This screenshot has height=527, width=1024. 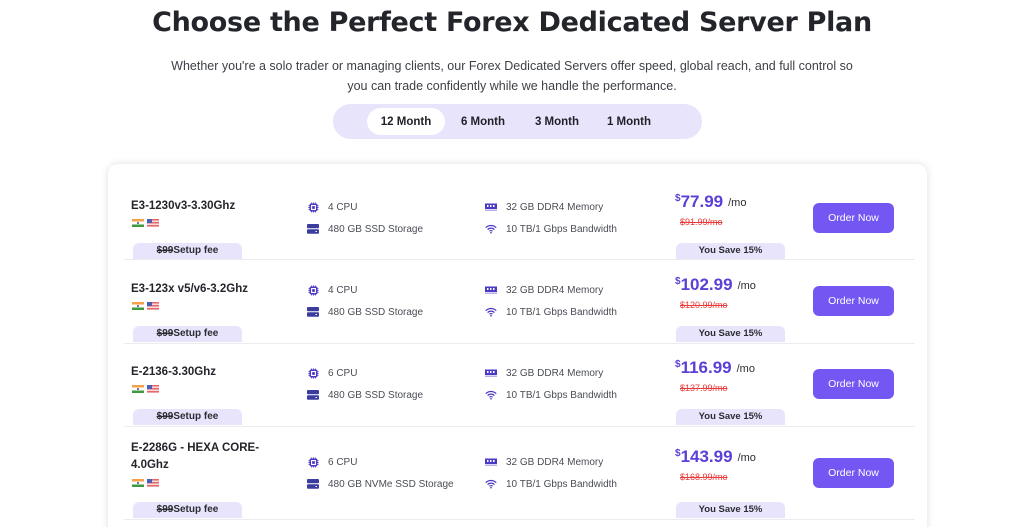 What do you see at coordinates (557, 121) in the screenshot?
I see `tab-3-month: 3 Month` at bounding box center [557, 121].